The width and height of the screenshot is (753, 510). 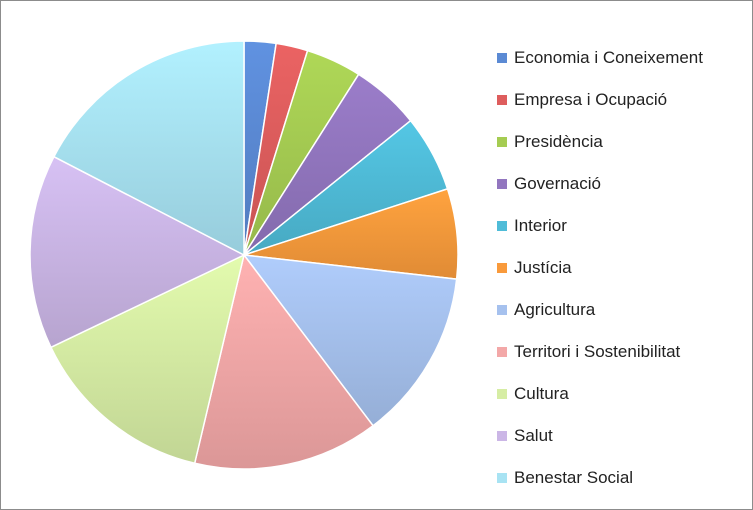 I want to click on legend-label-0: Economia i Coneixement, so click(x=608, y=57).